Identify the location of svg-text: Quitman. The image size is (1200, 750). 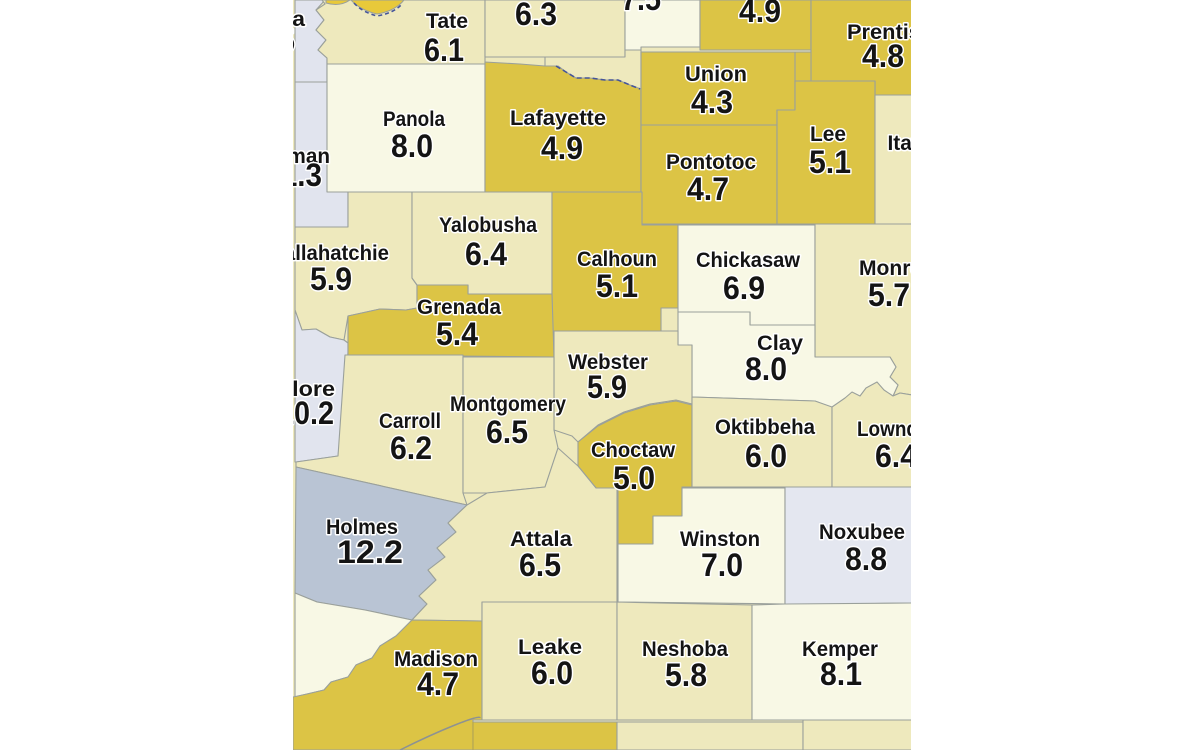
(288, 156).